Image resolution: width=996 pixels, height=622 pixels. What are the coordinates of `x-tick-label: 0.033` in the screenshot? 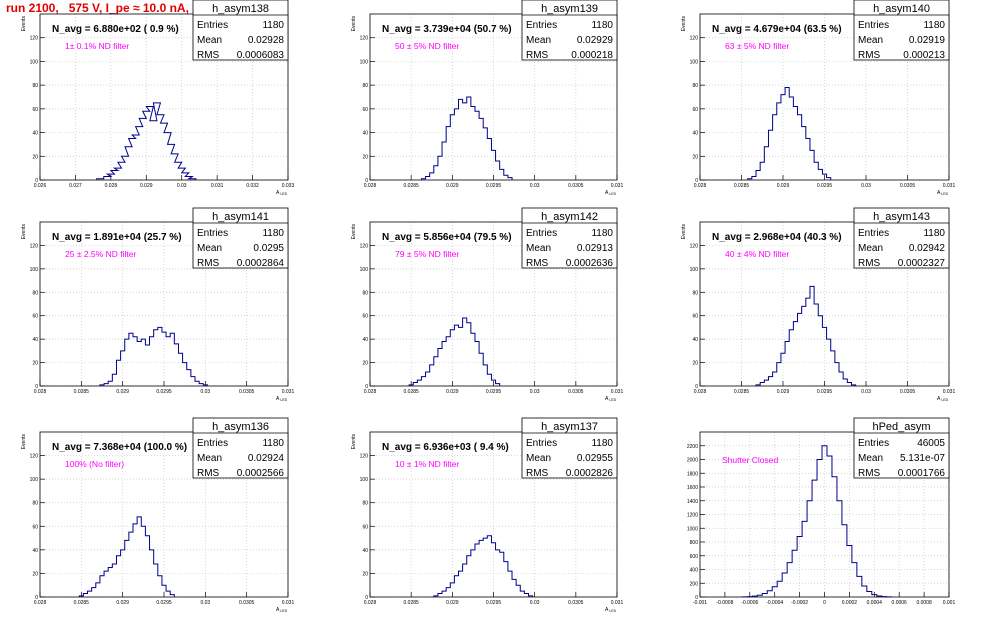 It's located at (288, 186).